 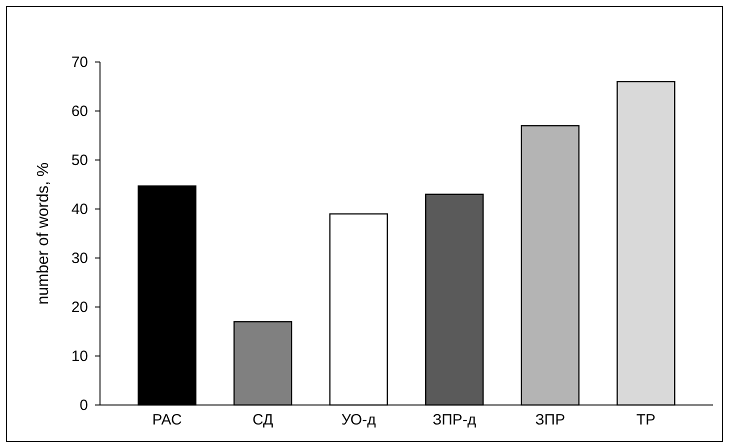 What do you see at coordinates (79, 160) in the screenshot?
I see `y-tick-label: 50` at bounding box center [79, 160].